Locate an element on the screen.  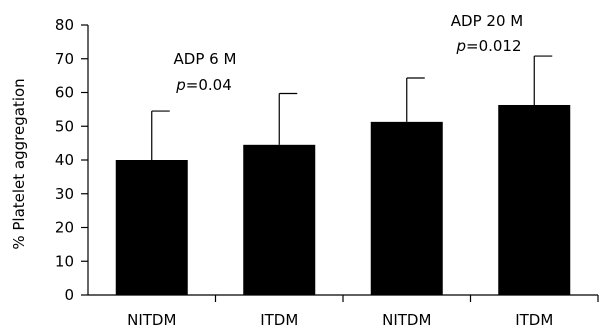
category-labels: NITDM ITDM NITDM ITDM is located at coordinates (340, 320).